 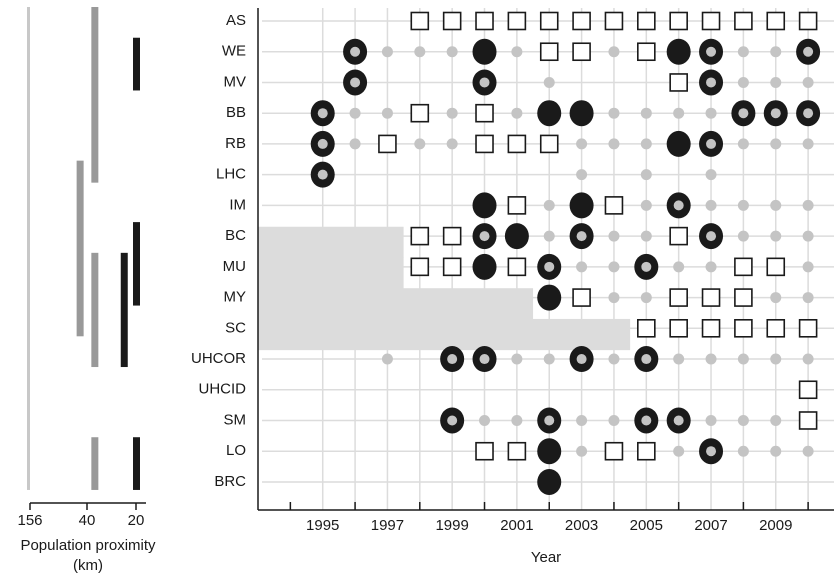 What do you see at coordinates (235, 297) in the screenshot?
I see `row-label: MY` at bounding box center [235, 297].